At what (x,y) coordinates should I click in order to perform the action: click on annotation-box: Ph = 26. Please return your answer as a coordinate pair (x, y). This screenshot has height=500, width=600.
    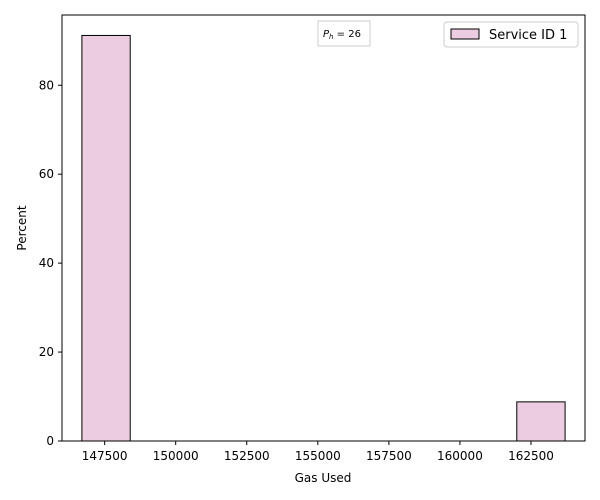
    Looking at the image, I should click on (344, 33).